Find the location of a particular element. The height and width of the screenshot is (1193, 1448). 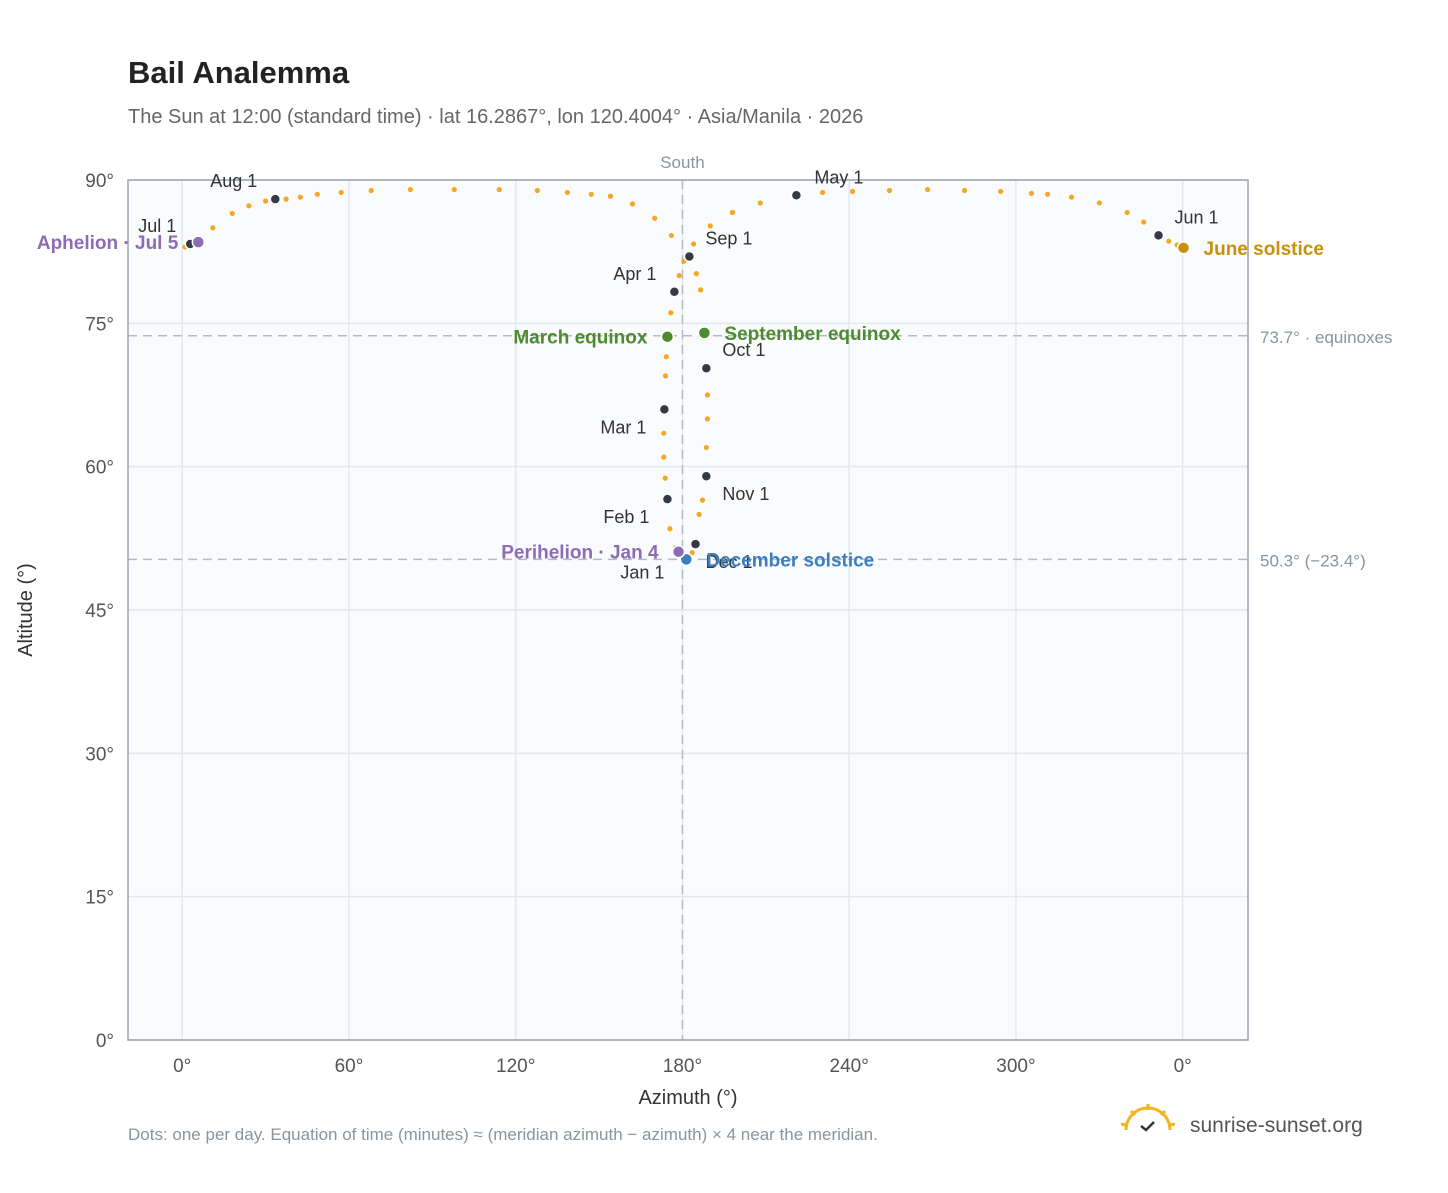

month-label: Apr 1 is located at coordinates (634, 274).